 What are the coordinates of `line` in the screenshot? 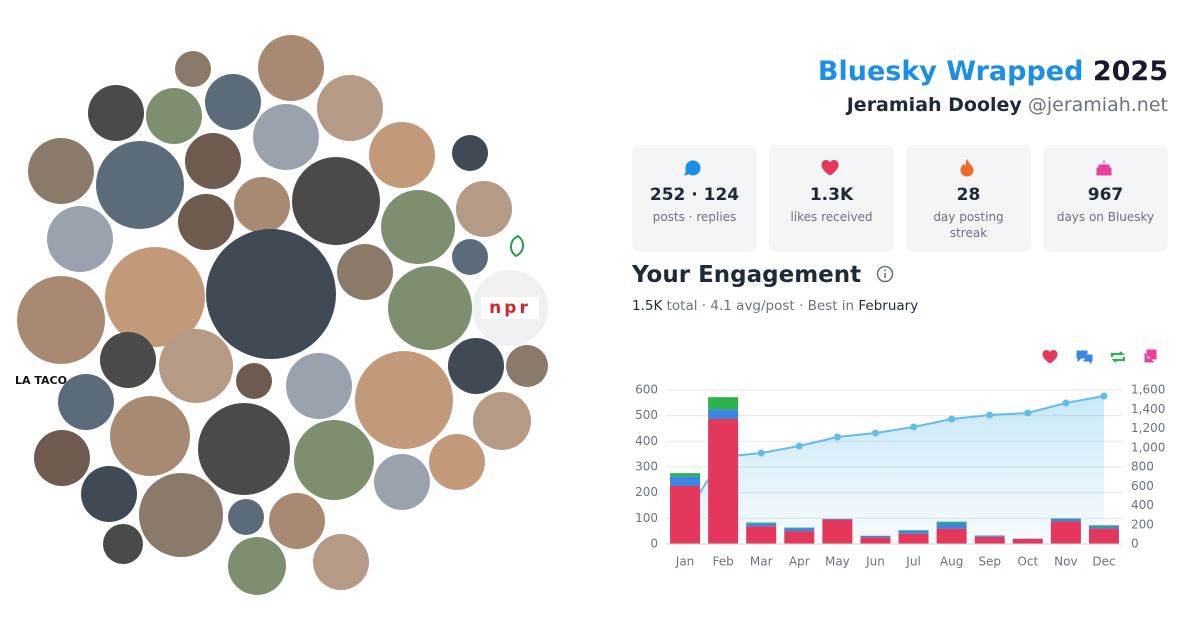 It's located at (894, 455).